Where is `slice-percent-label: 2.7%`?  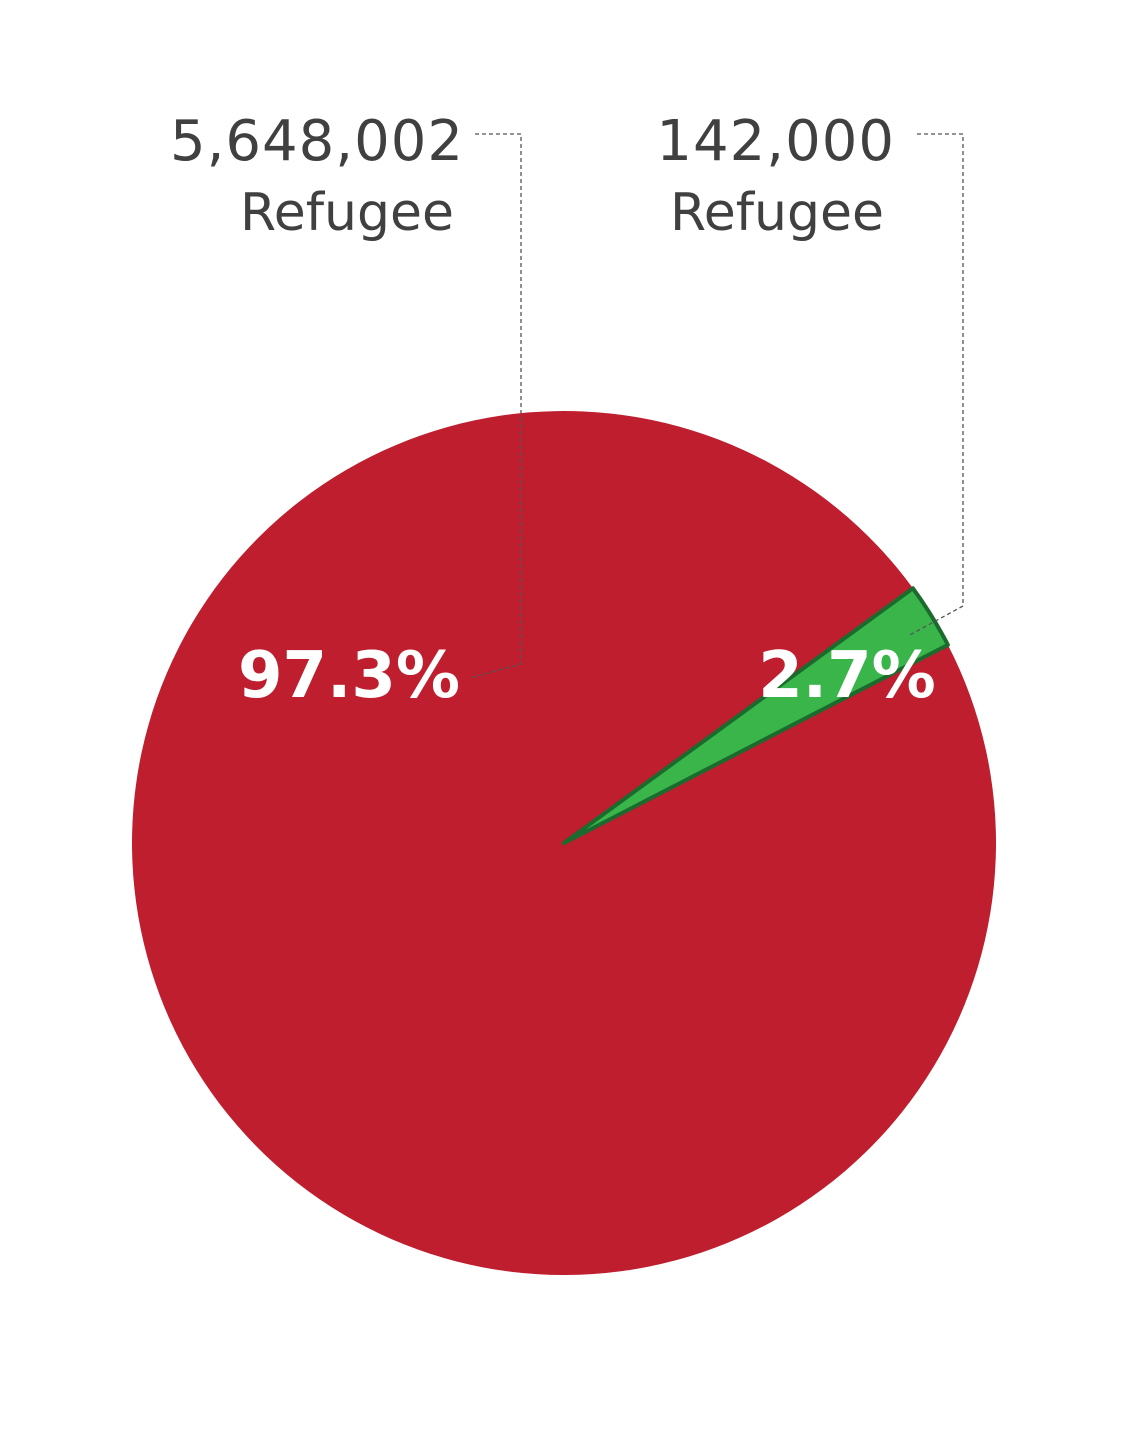 slice-percent-label: 2.7% is located at coordinates (847, 676).